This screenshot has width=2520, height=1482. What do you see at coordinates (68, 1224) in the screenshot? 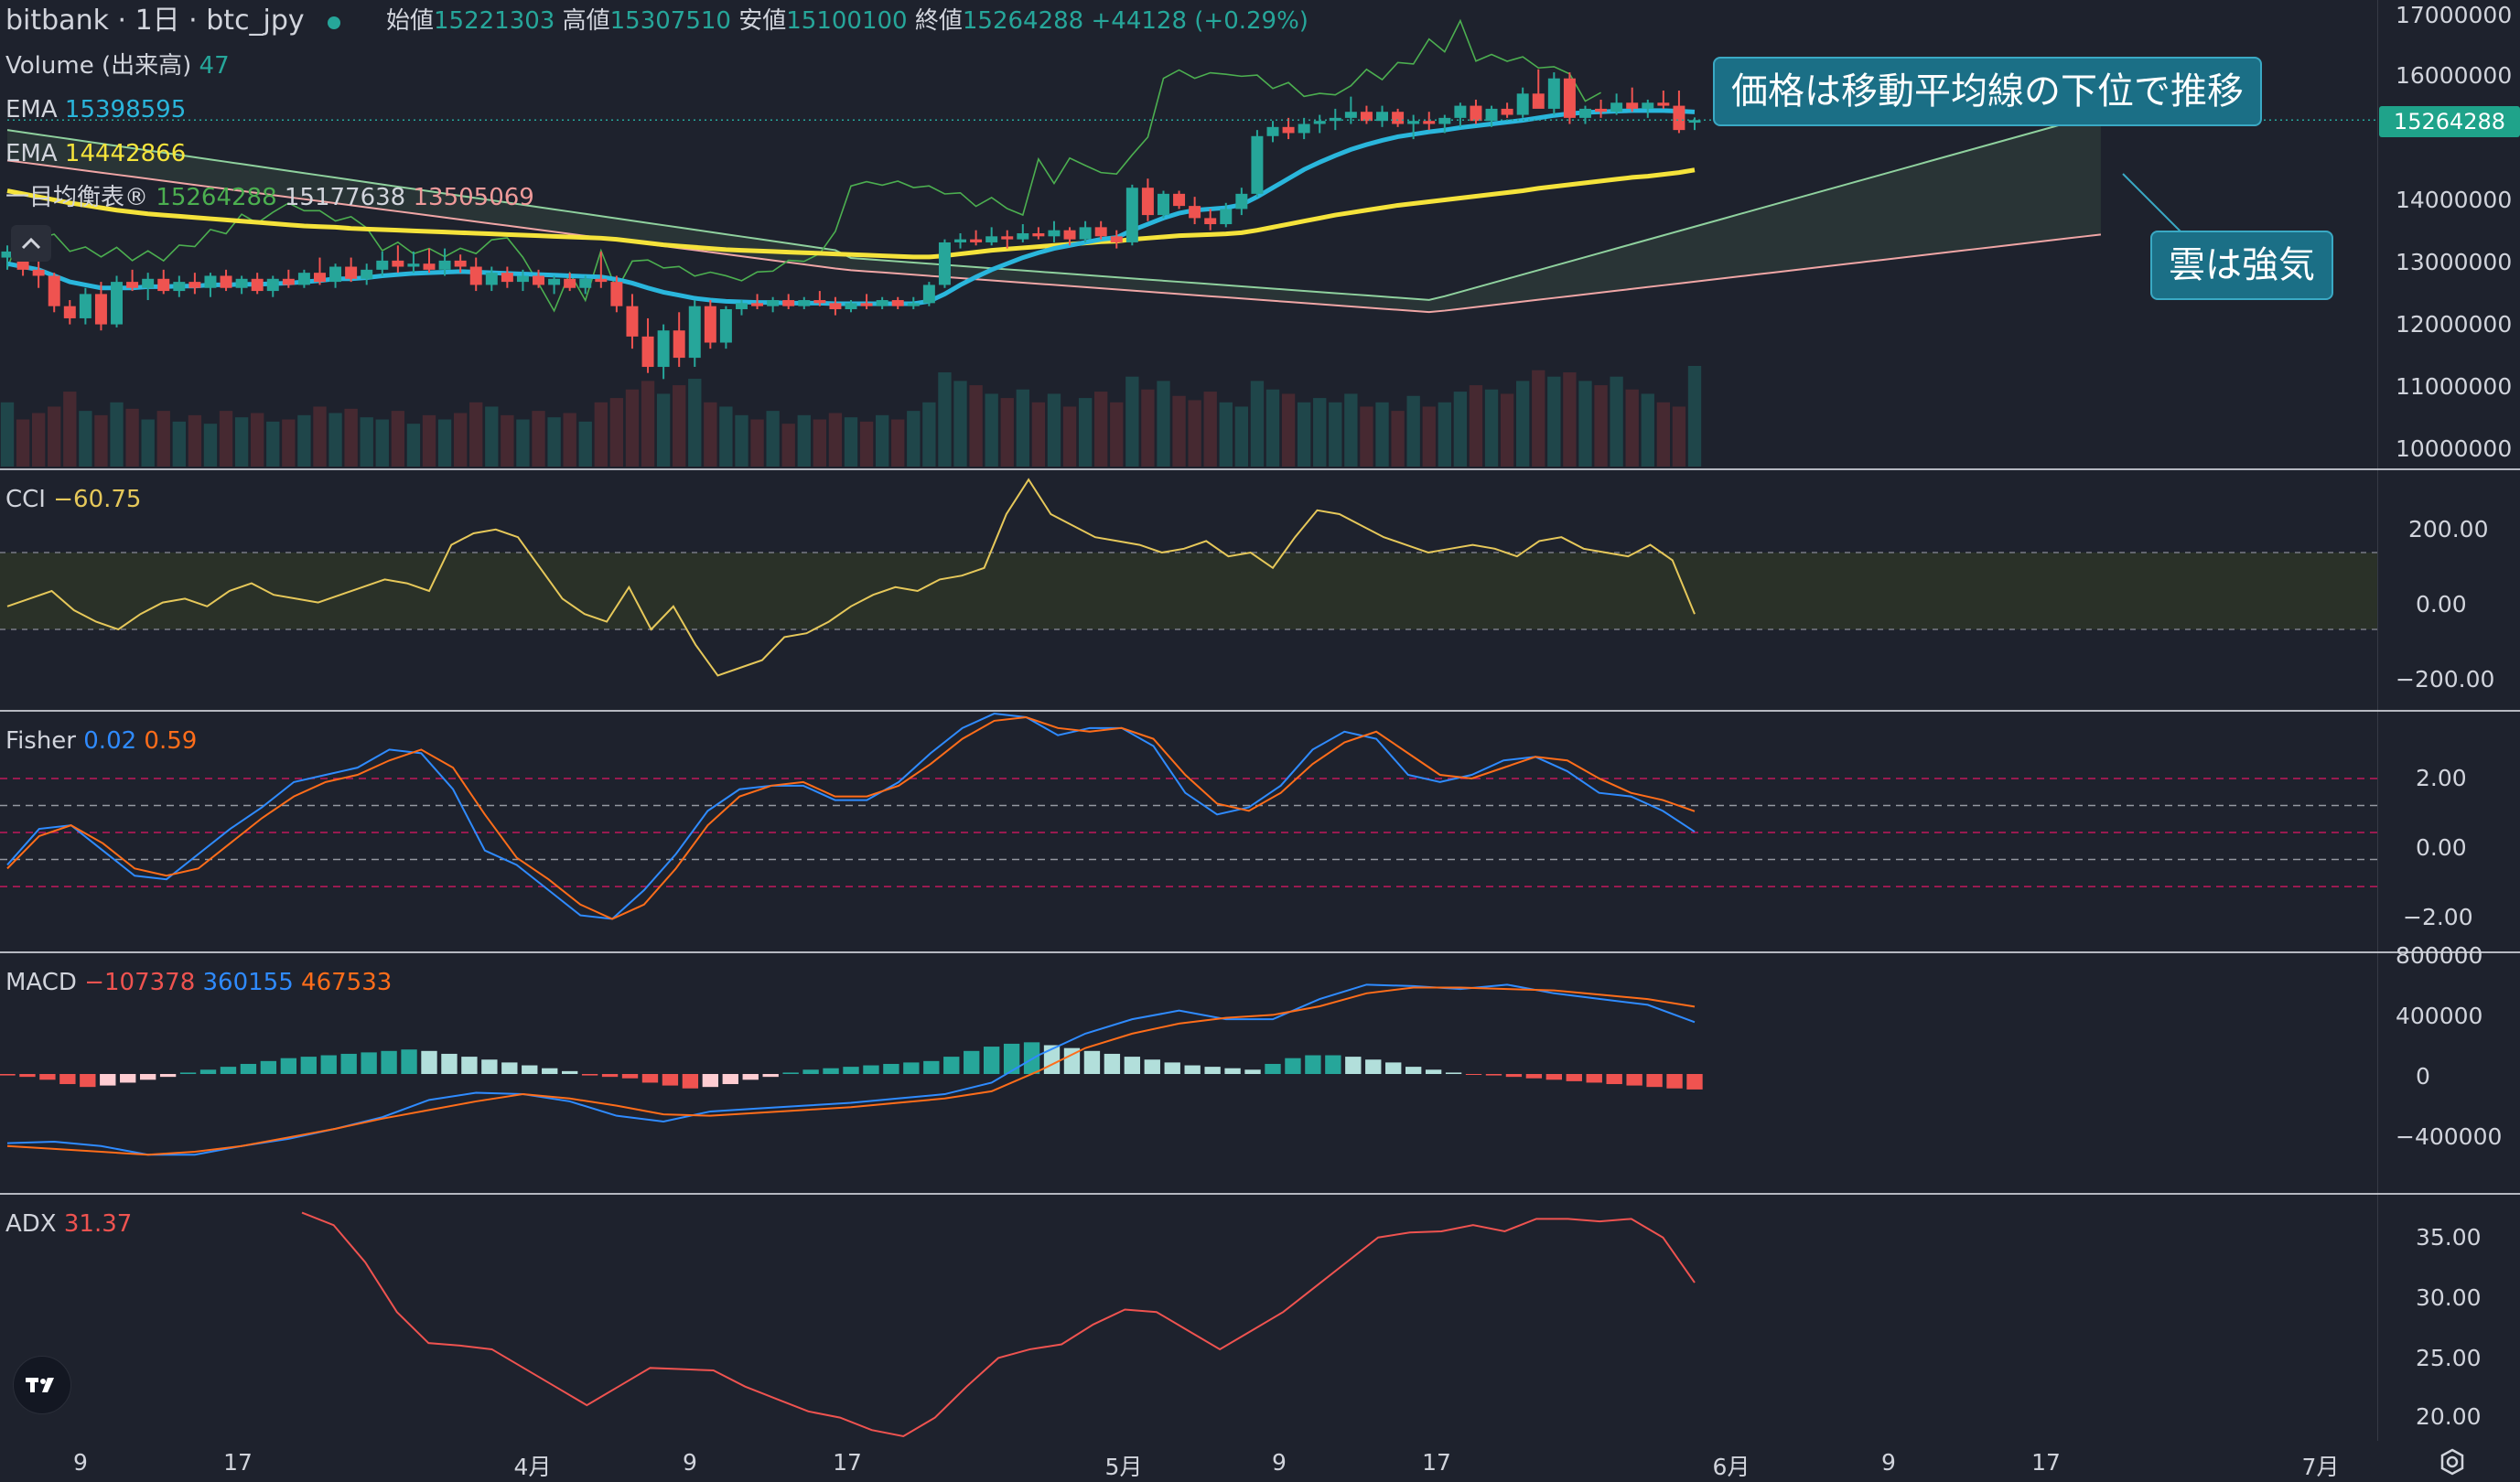
I see `adx-legend: ADX 31.37` at bounding box center [68, 1224].